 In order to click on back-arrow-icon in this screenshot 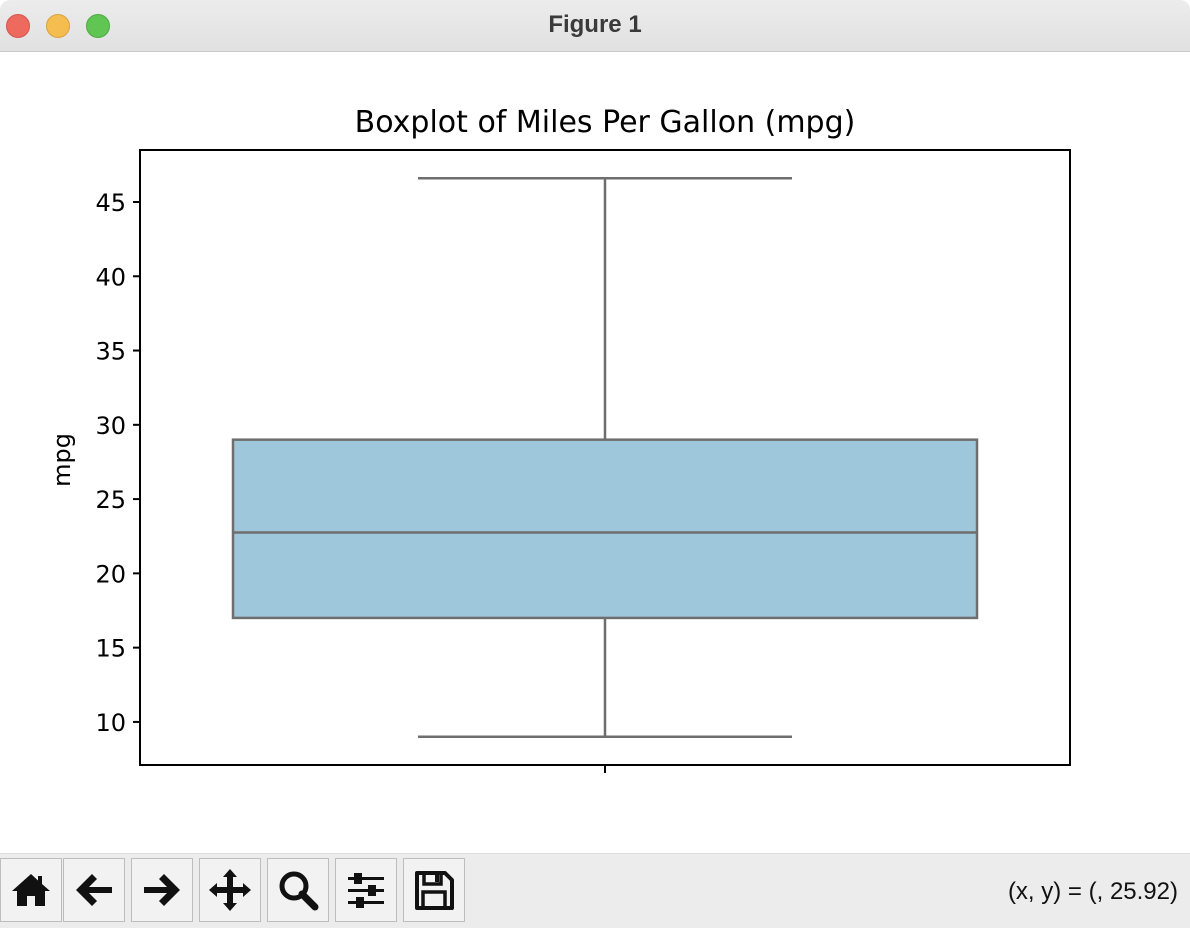, I will do `click(94, 890)`.